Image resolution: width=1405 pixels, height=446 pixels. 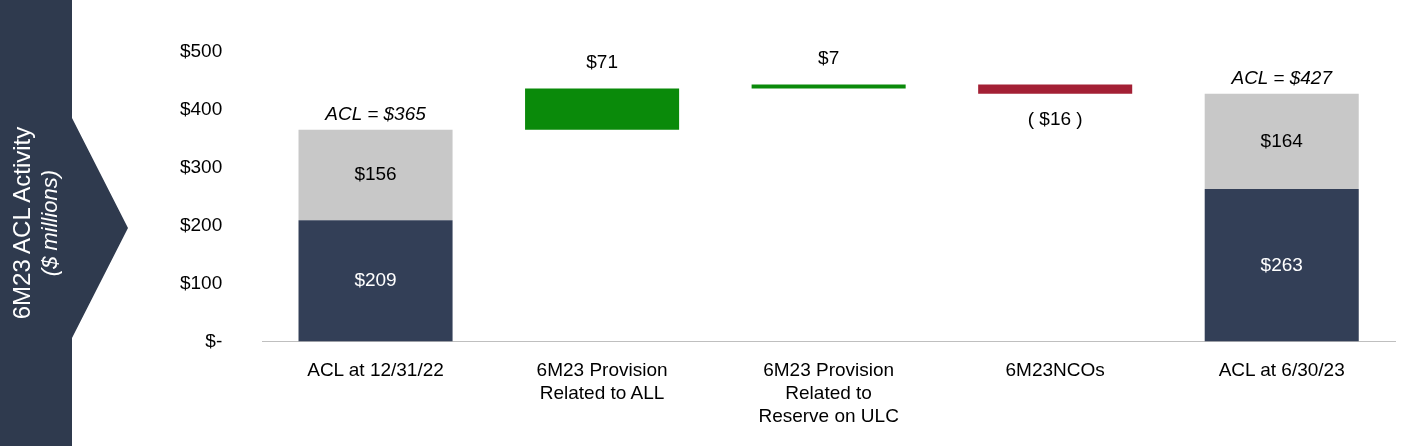 I want to click on x-tick-label: ACL at 6/30/23, so click(x=1281, y=370).